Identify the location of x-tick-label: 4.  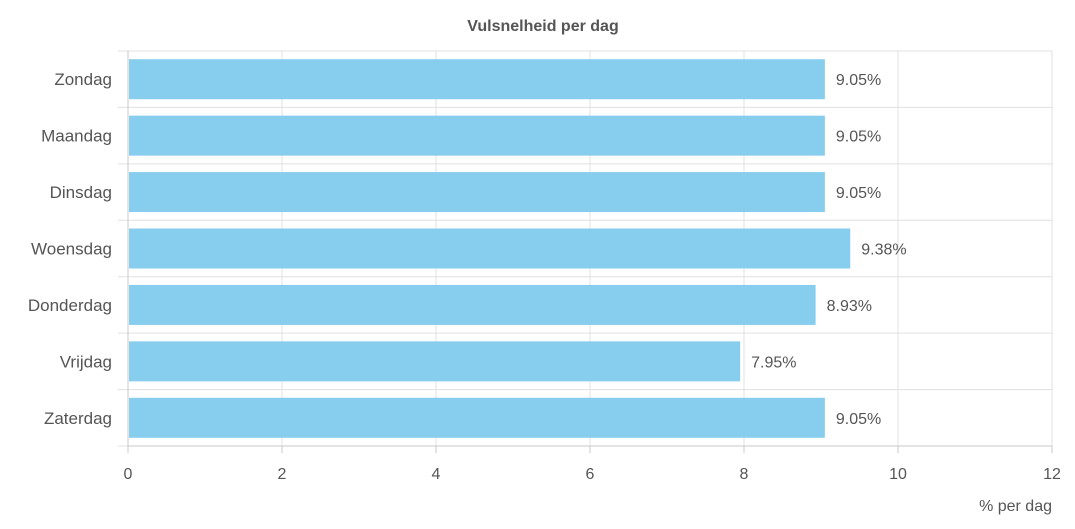
(436, 474).